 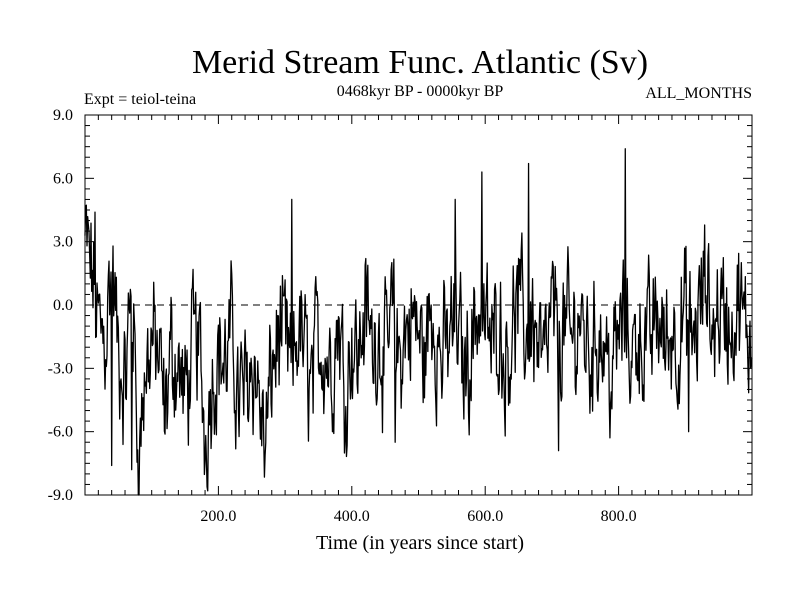 I want to click on y-tick-label: 6.0, so click(x=63, y=178).